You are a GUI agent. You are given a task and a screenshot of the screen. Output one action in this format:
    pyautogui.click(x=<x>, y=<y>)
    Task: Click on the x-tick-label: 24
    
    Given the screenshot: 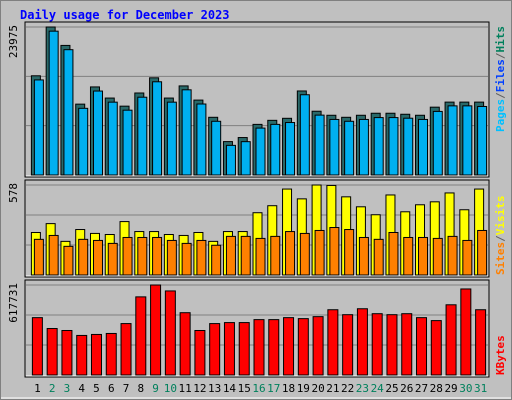 What is the action you would take?
    pyautogui.click(x=378, y=388)
    